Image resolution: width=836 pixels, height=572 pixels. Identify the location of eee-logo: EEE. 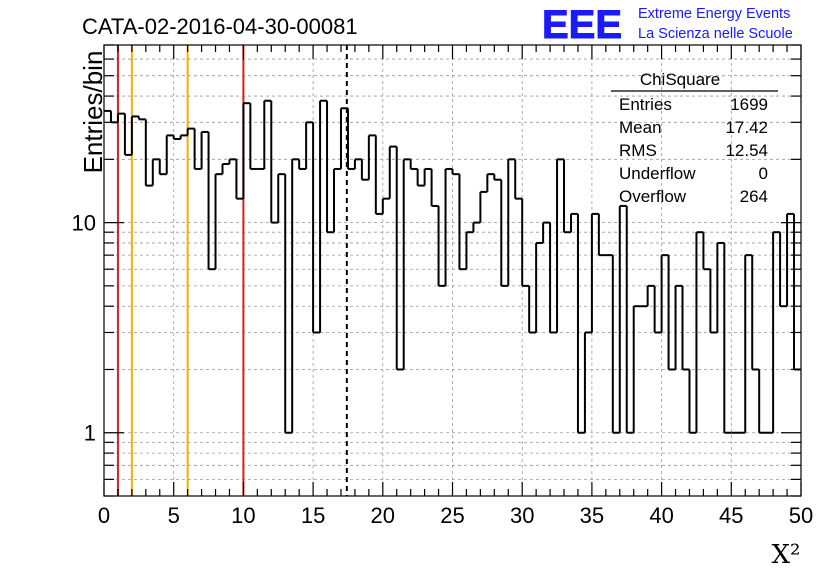
(582, 25).